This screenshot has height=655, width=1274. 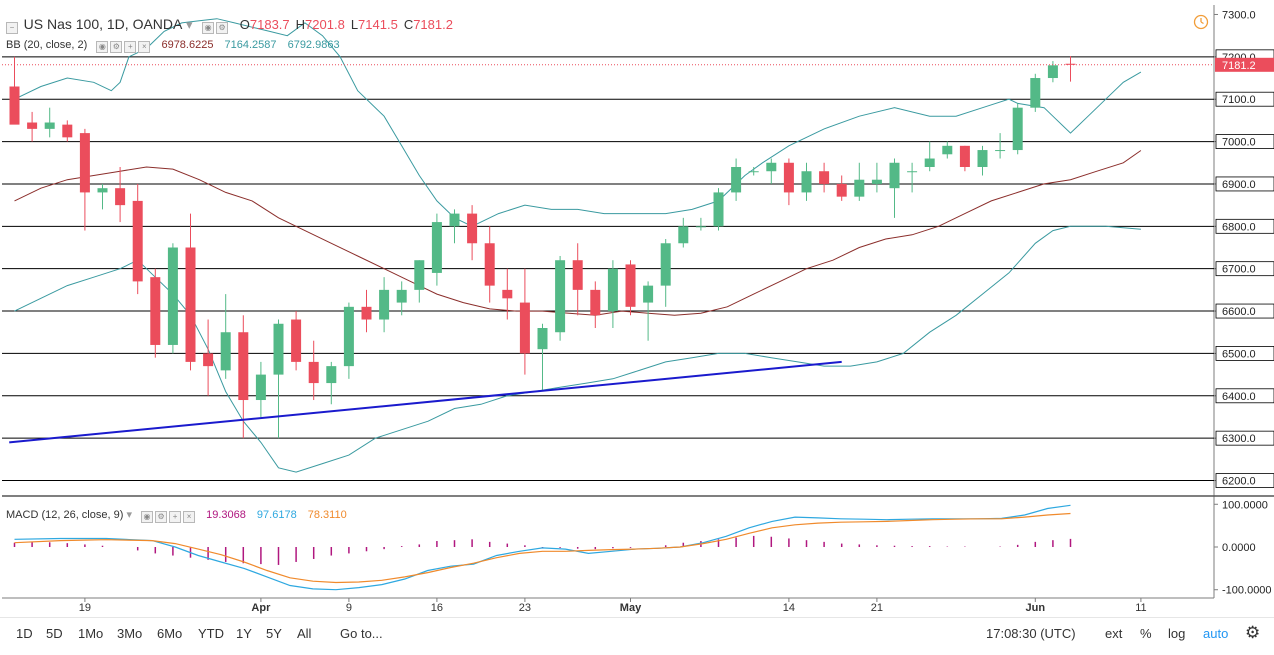 What do you see at coordinates (1253, 632) in the screenshot?
I see `gear-icon: ⚙` at bounding box center [1253, 632].